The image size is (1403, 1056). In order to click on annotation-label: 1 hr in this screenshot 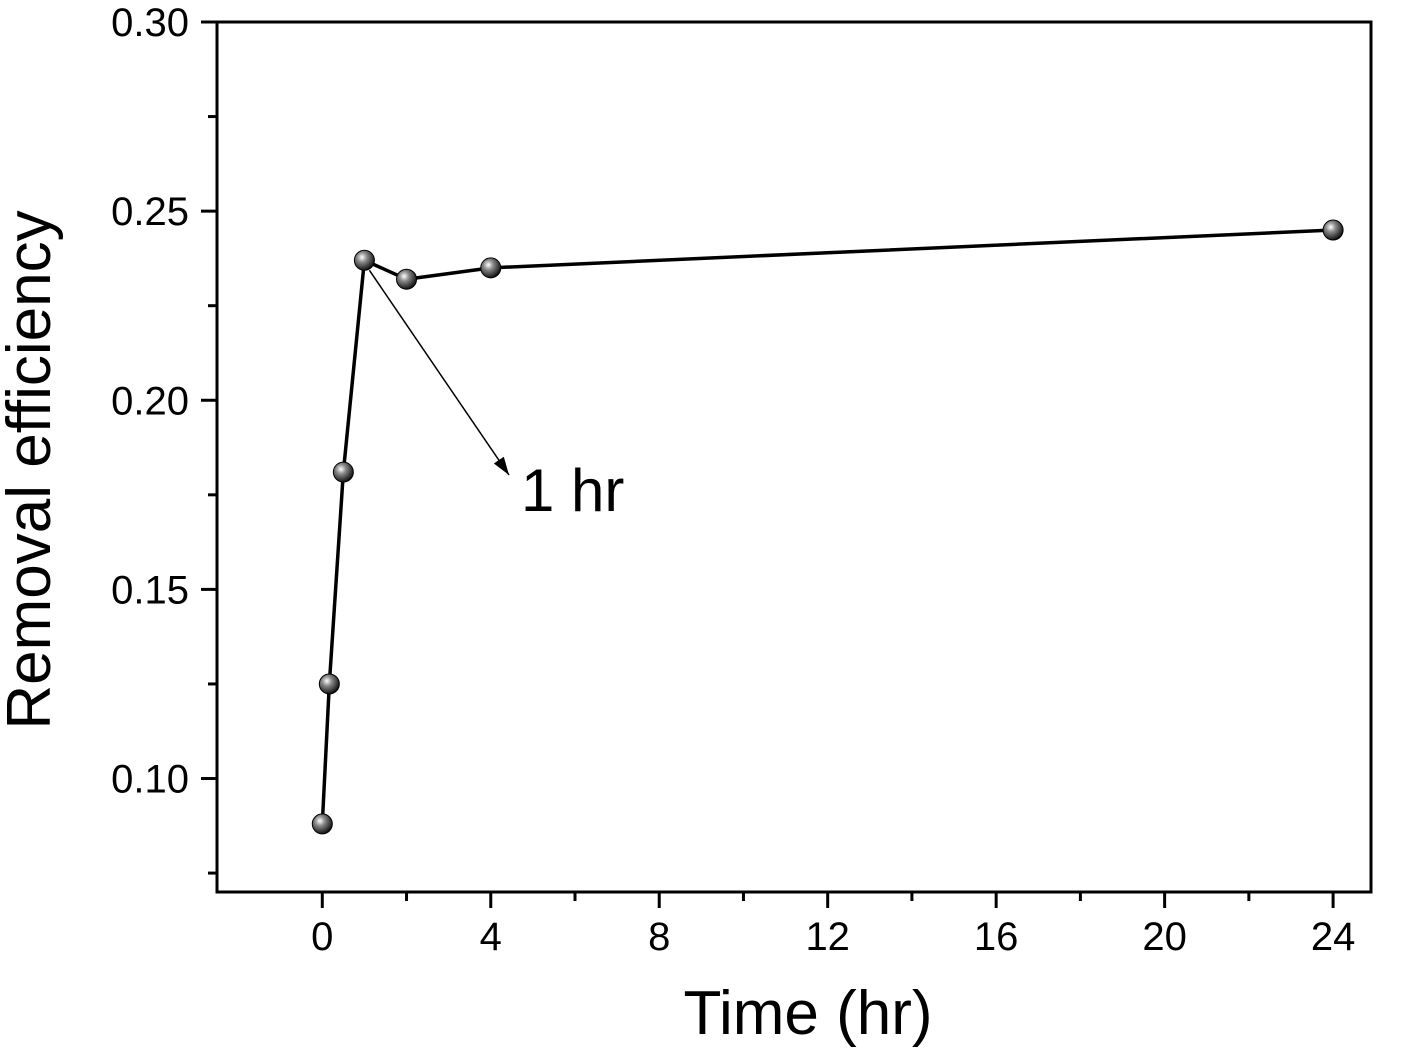, I will do `click(572, 490)`.